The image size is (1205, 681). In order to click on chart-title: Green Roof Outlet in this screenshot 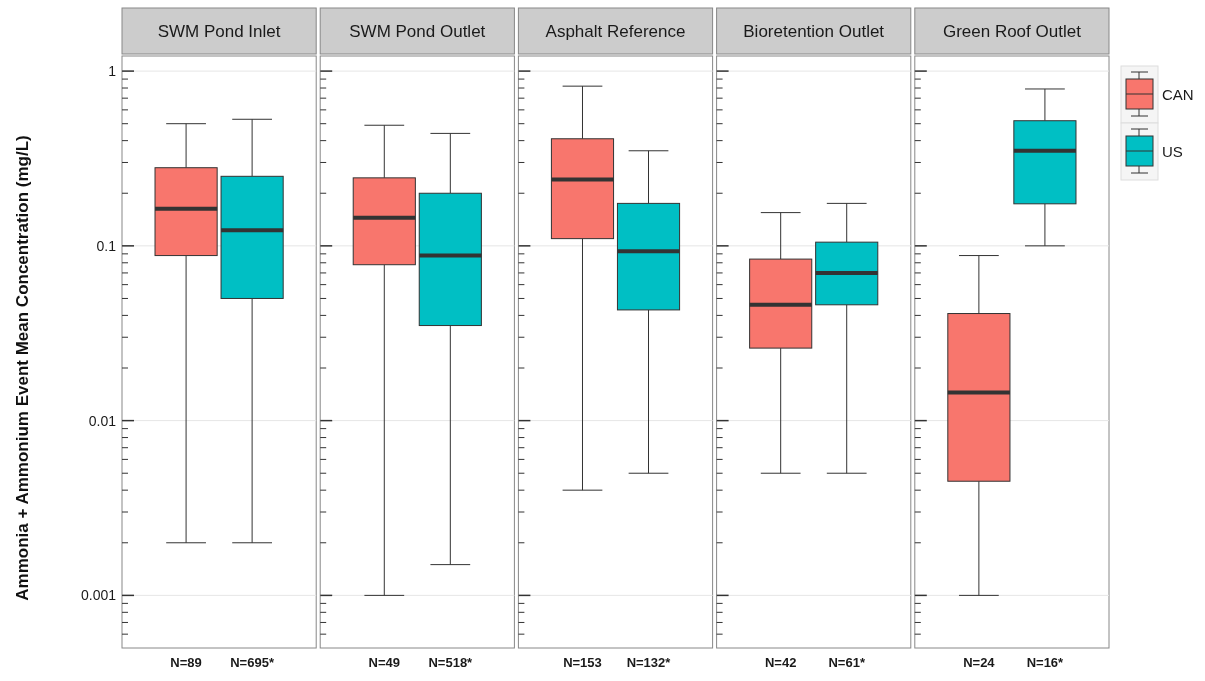, I will do `click(1012, 31)`.